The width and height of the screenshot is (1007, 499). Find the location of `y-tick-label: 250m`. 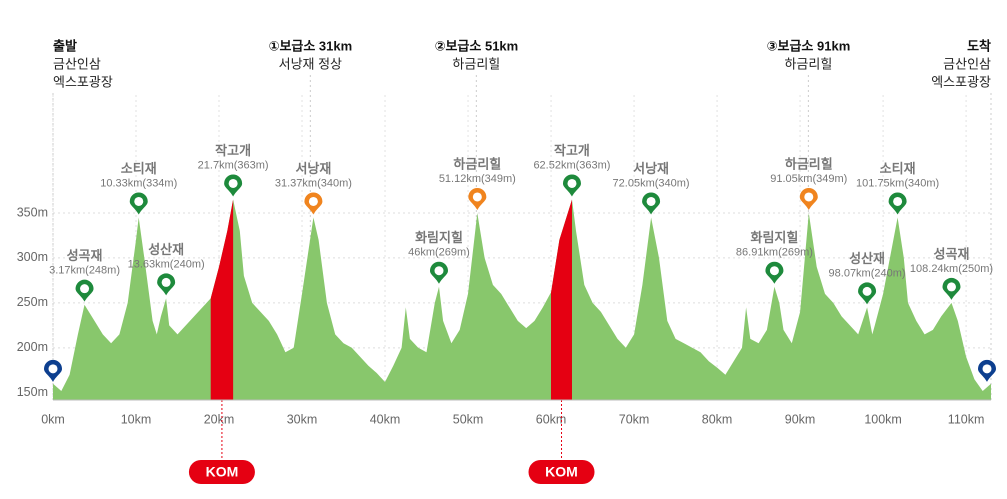

y-tick-label: 250m is located at coordinates (32, 302).